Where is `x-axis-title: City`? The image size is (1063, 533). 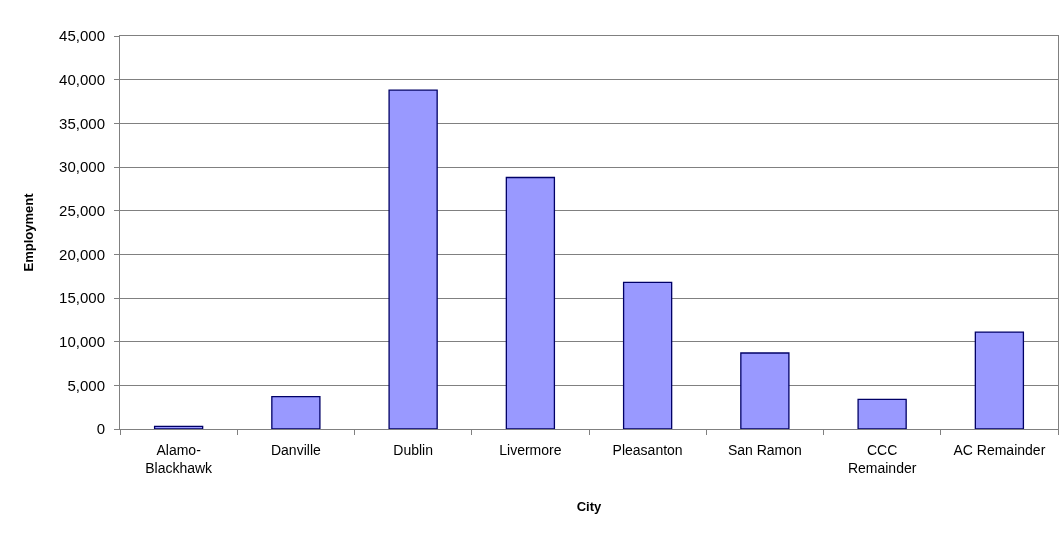 x-axis-title: City is located at coordinates (589, 506).